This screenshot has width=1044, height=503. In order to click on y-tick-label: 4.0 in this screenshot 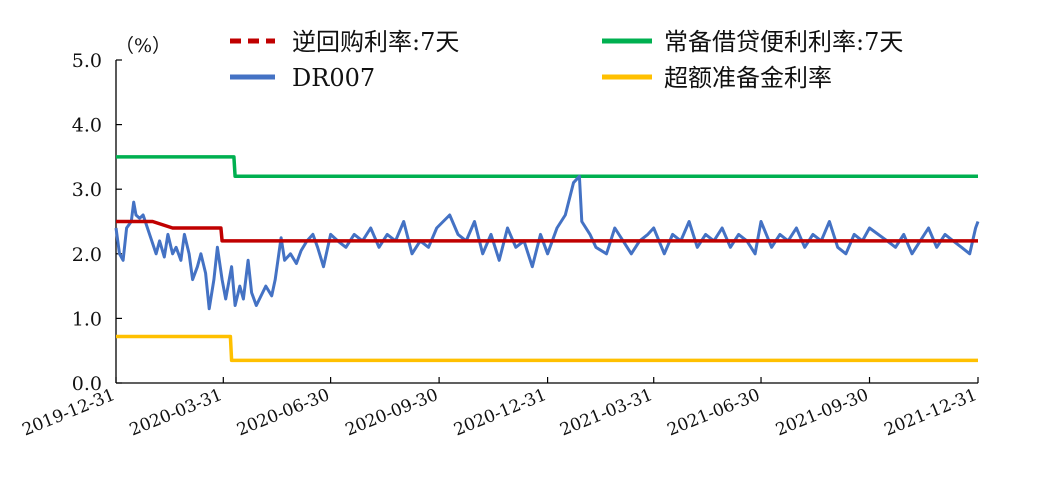, I will do `click(87, 126)`.